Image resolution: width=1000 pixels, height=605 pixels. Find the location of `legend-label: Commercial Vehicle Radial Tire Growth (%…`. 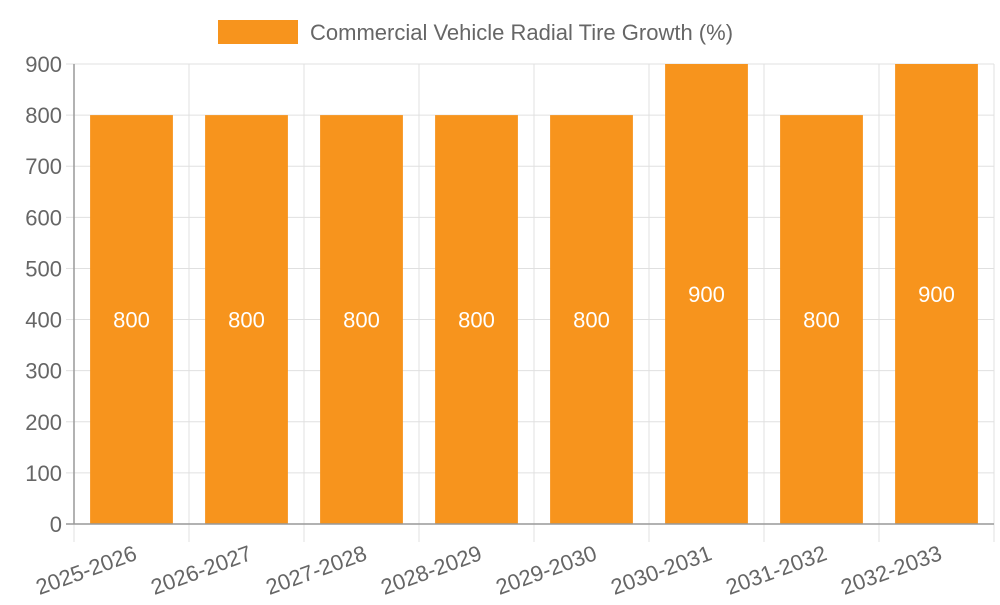

legend-label: Commercial Vehicle Radial Tire Growth (%… is located at coordinates (521, 32).